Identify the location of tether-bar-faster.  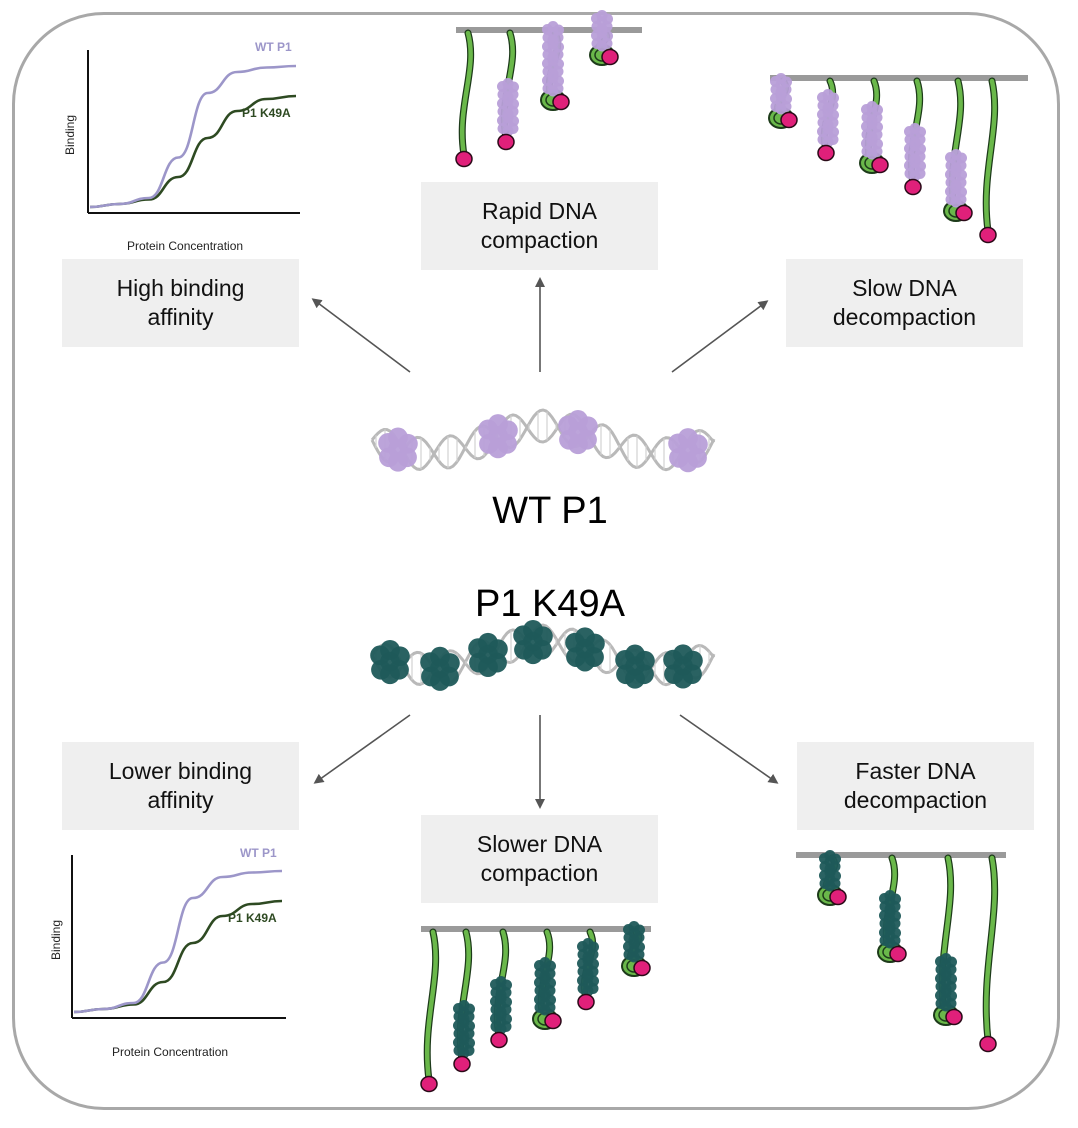
(901, 855).